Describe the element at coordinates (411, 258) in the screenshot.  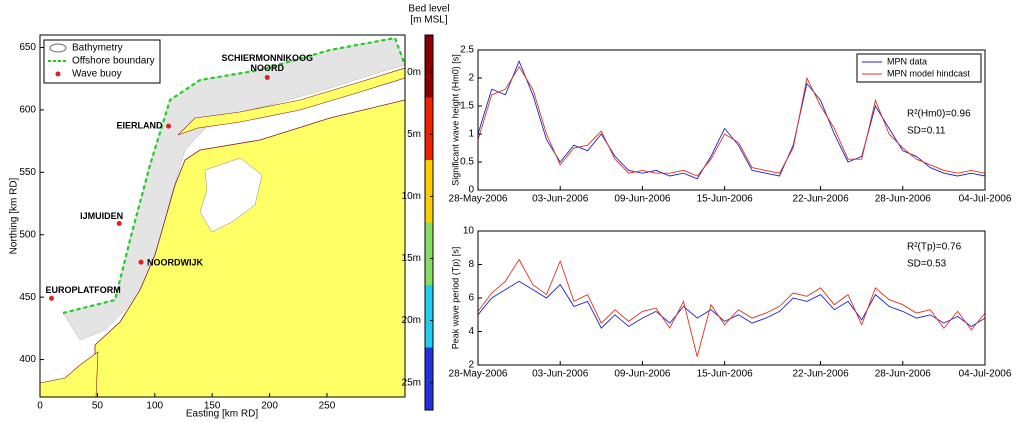
I see `colorbar-tick-label: 15m` at that location.